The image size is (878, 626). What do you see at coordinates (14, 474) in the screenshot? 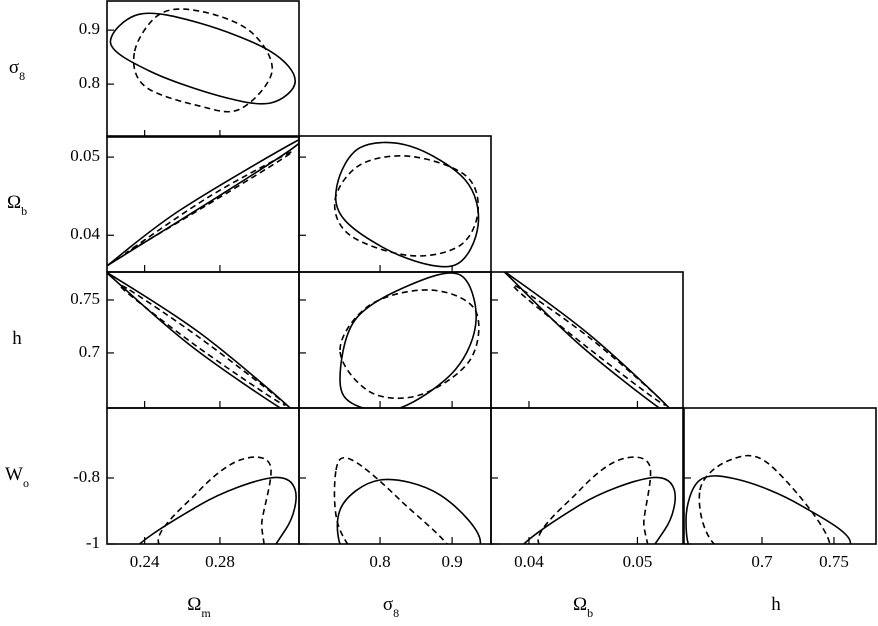
I see `label-text: W` at bounding box center [14, 474].